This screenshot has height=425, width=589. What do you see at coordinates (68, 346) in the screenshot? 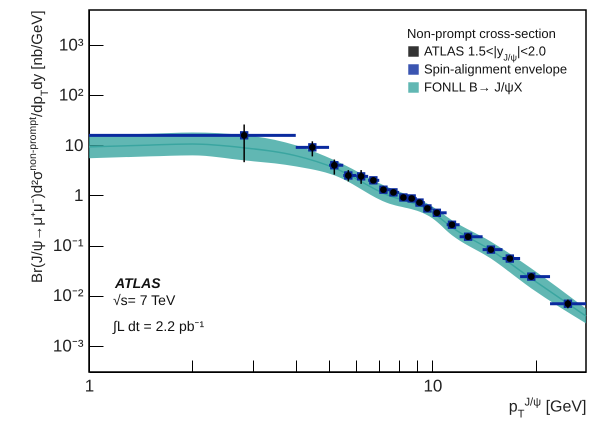
I see `y-tick-label: 10⁻³` at bounding box center [68, 346].